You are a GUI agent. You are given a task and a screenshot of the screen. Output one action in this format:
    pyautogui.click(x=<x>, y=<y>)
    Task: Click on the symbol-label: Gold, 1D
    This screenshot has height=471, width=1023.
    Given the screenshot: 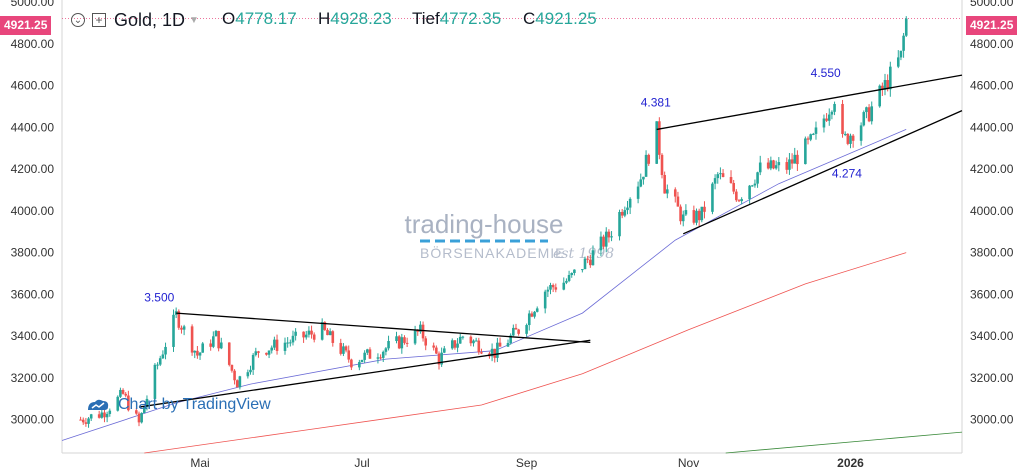 What is the action you would take?
    pyautogui.click(x=150, y=19)
    